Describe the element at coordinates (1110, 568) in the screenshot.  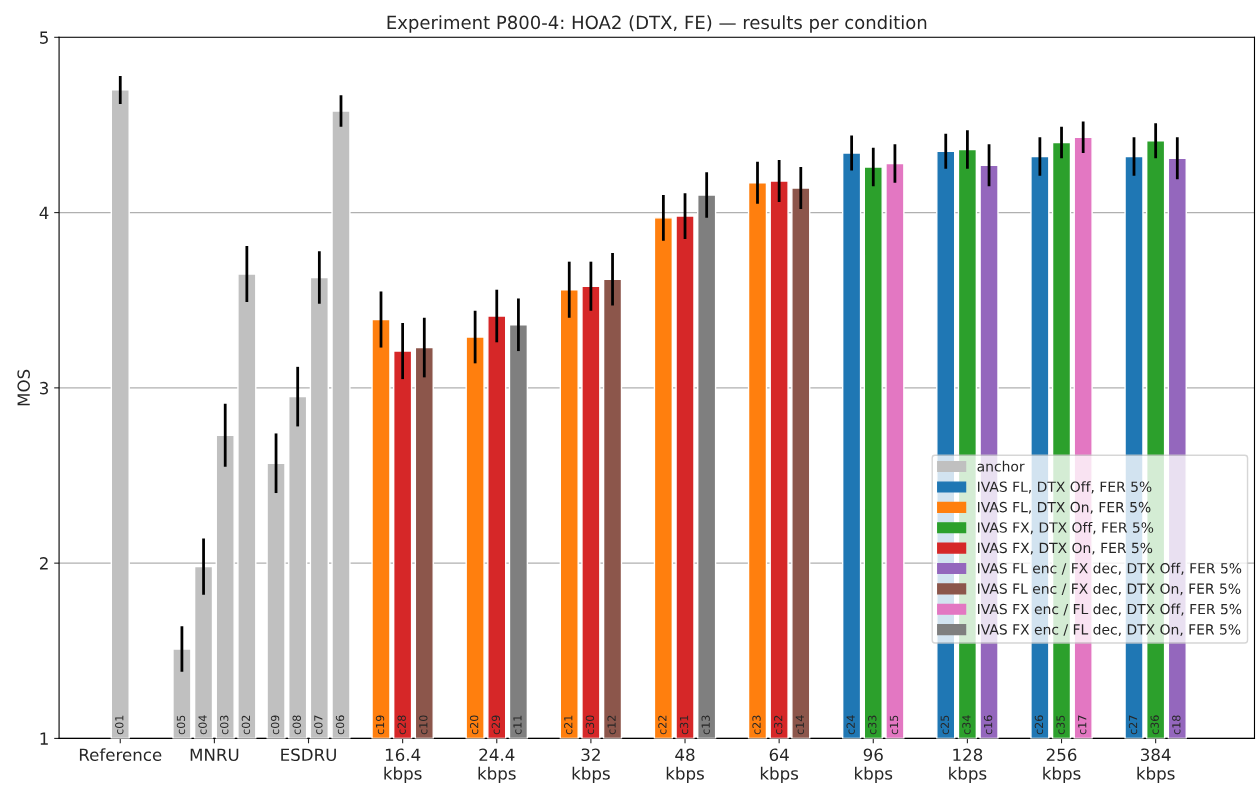
I see `legend-label: IVAS FL enc / FX dec, DTX Off, FER 5%` at that location.